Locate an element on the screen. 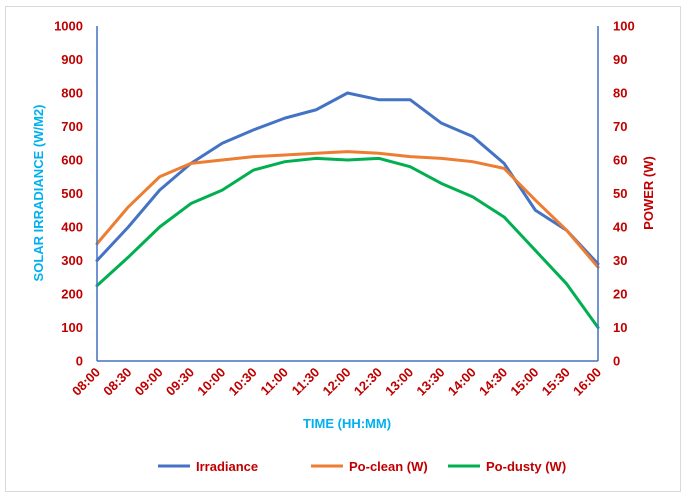 The image size is (688, 500). right-axis-tick-labels: 0 10 20 30 40 50 60 70 80 90 100 is located at coordinates (624, 194).